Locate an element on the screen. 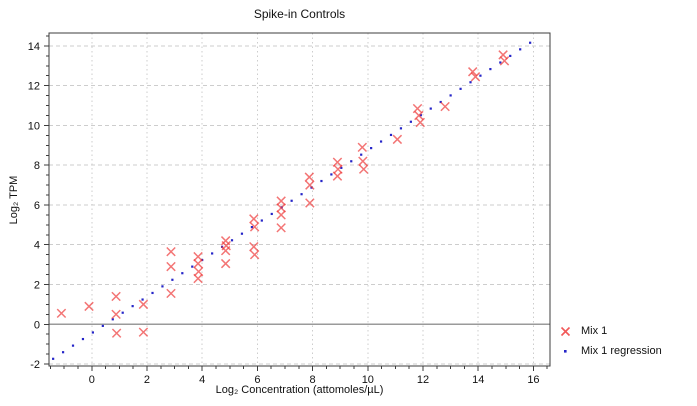  blue-dot-glyph is located at coordinates (565, 351).